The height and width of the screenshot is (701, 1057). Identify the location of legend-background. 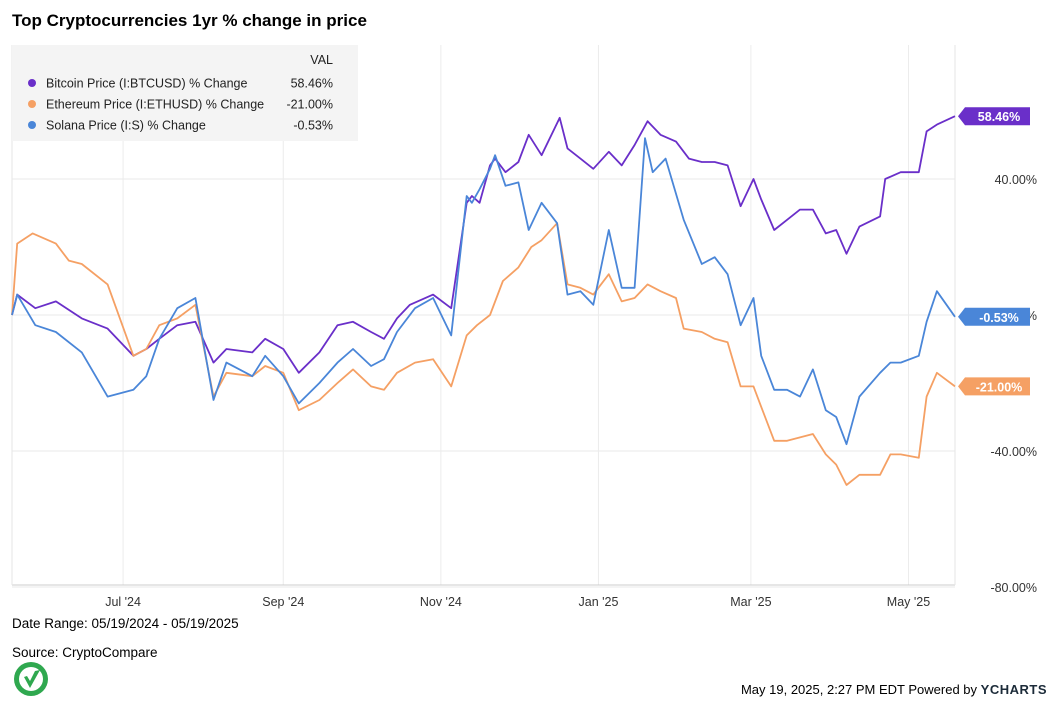
(185, 93).